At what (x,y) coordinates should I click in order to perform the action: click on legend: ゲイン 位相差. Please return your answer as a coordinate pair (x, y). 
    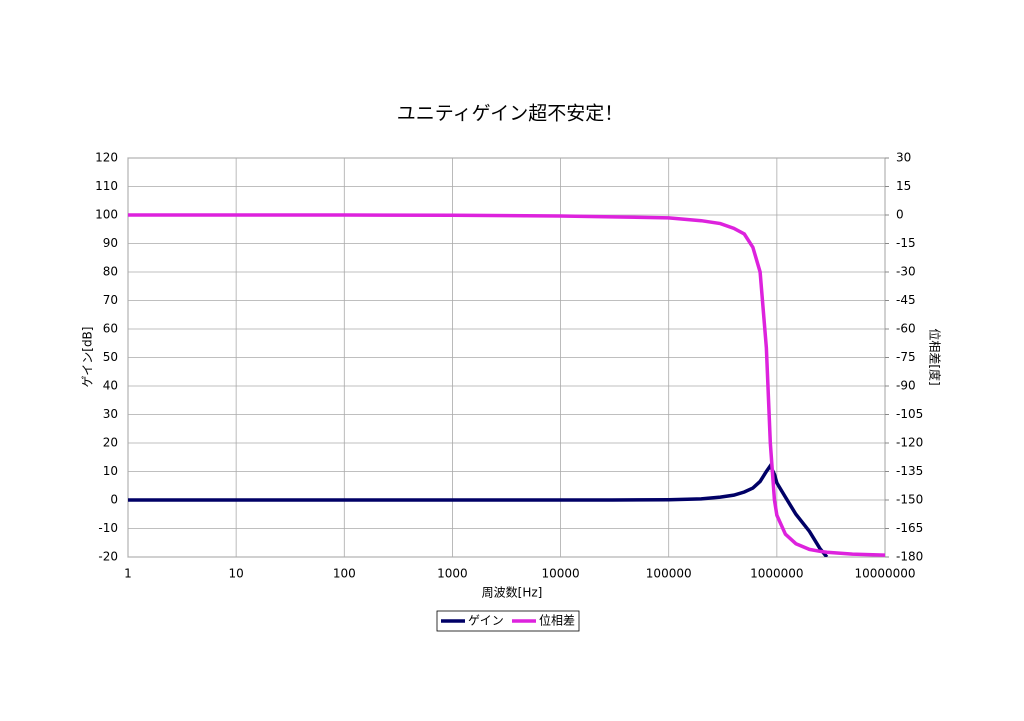
    Looking at the image, I should click on (508, 621).